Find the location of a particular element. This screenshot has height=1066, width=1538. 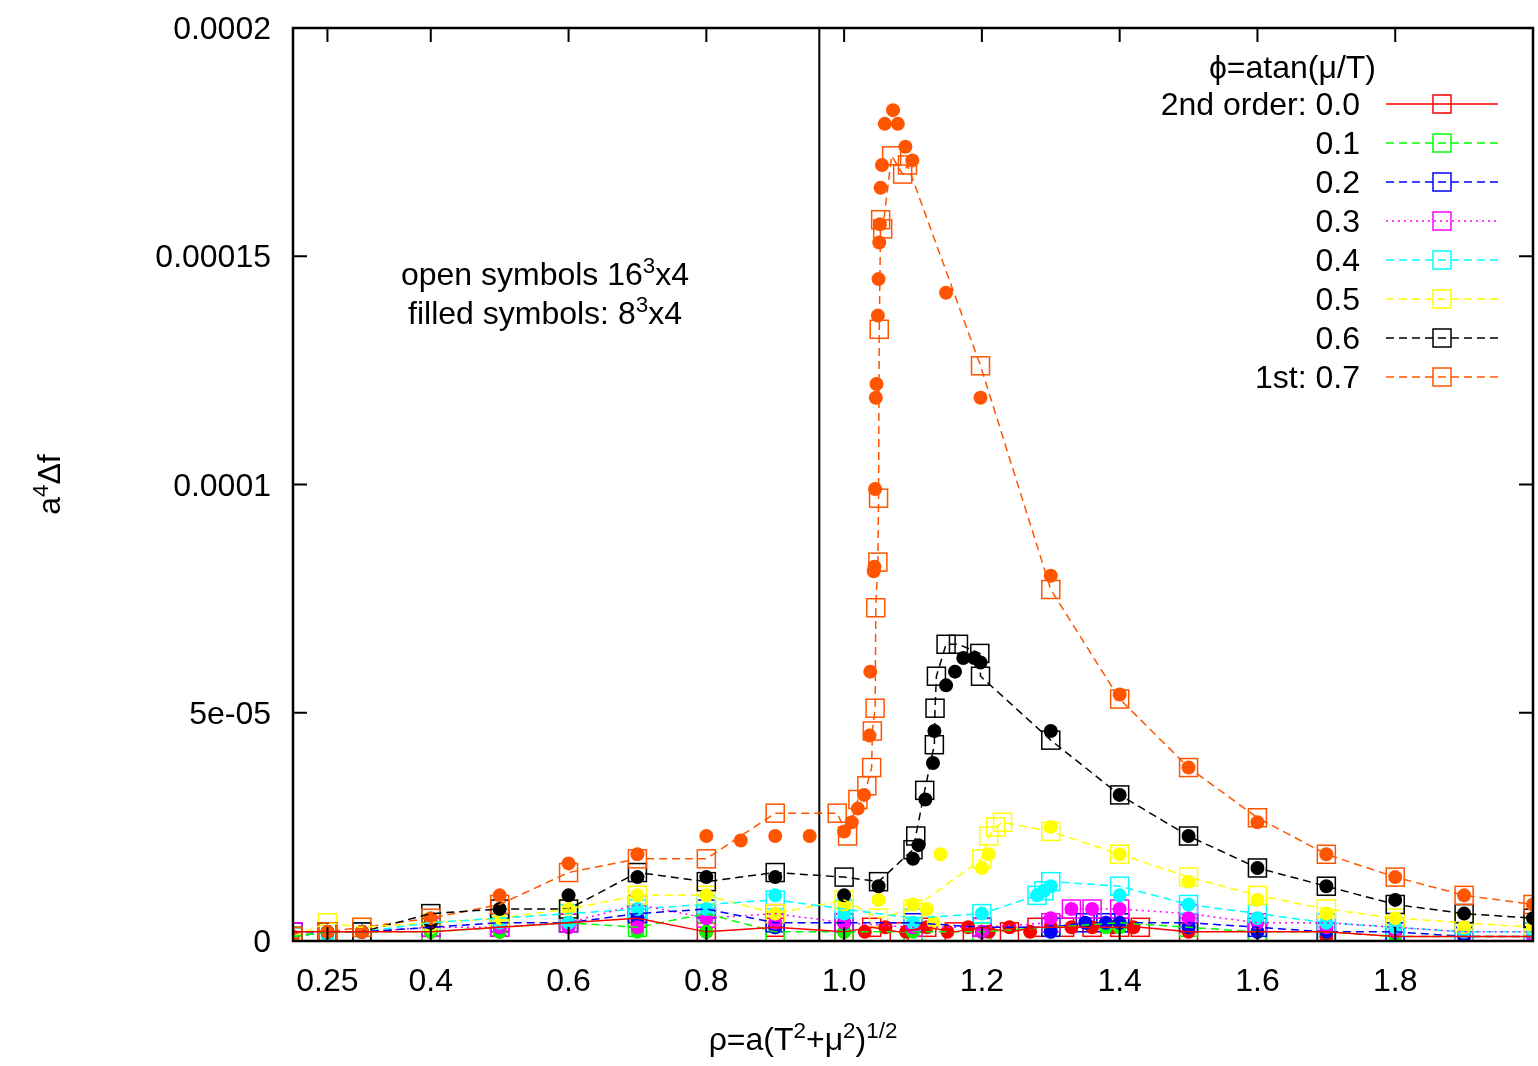

legend-title: ϕ=atan(μ/T) is located at coordinates (1292, 67).